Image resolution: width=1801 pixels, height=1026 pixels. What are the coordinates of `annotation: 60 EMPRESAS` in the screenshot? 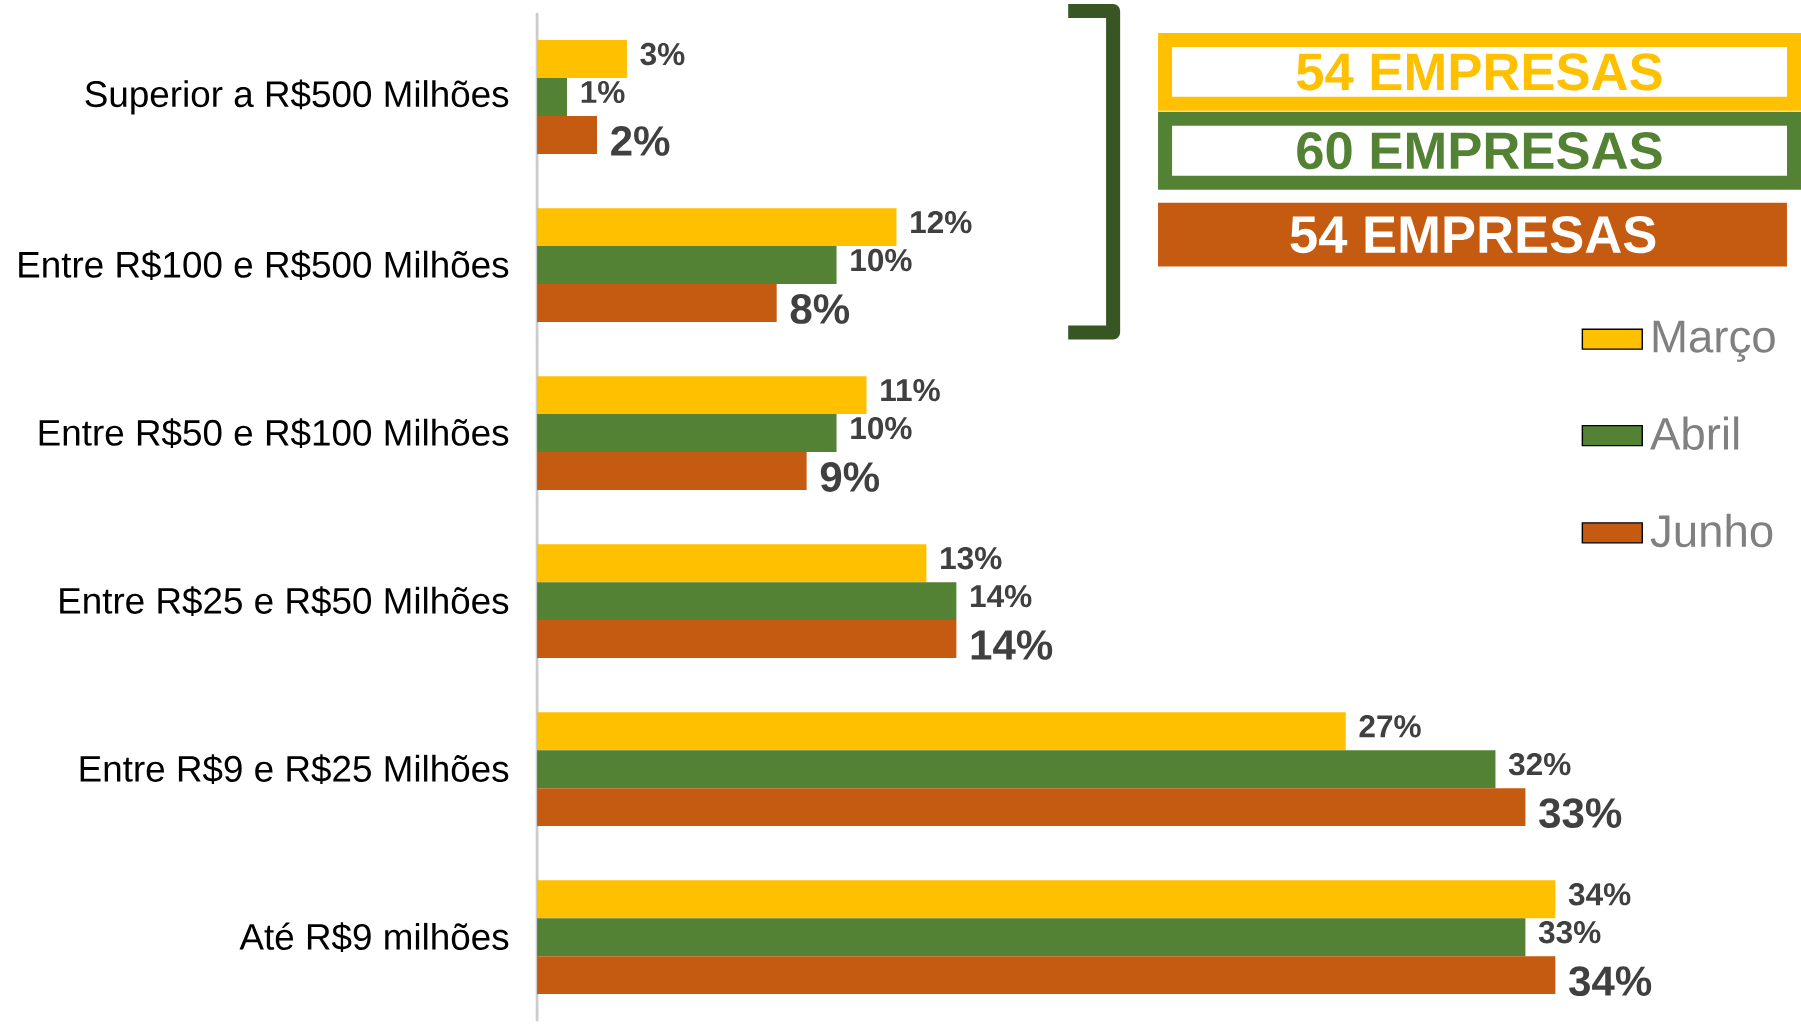 It's located at (1479, 150).